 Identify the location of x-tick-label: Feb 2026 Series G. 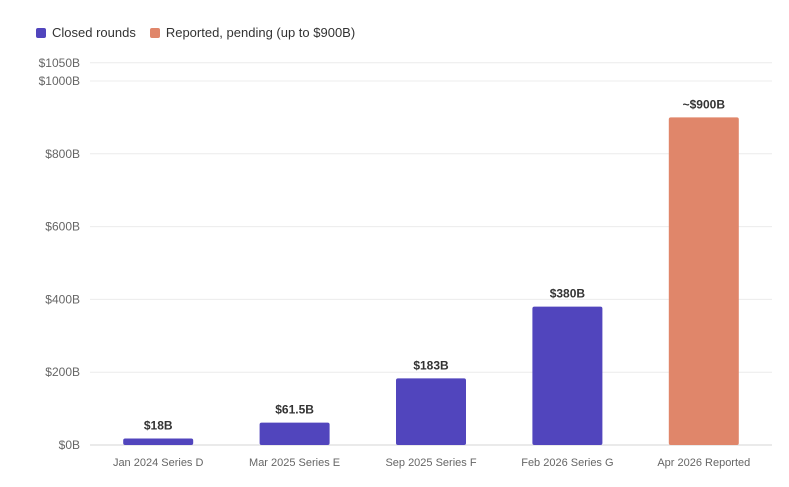
(567, 463).